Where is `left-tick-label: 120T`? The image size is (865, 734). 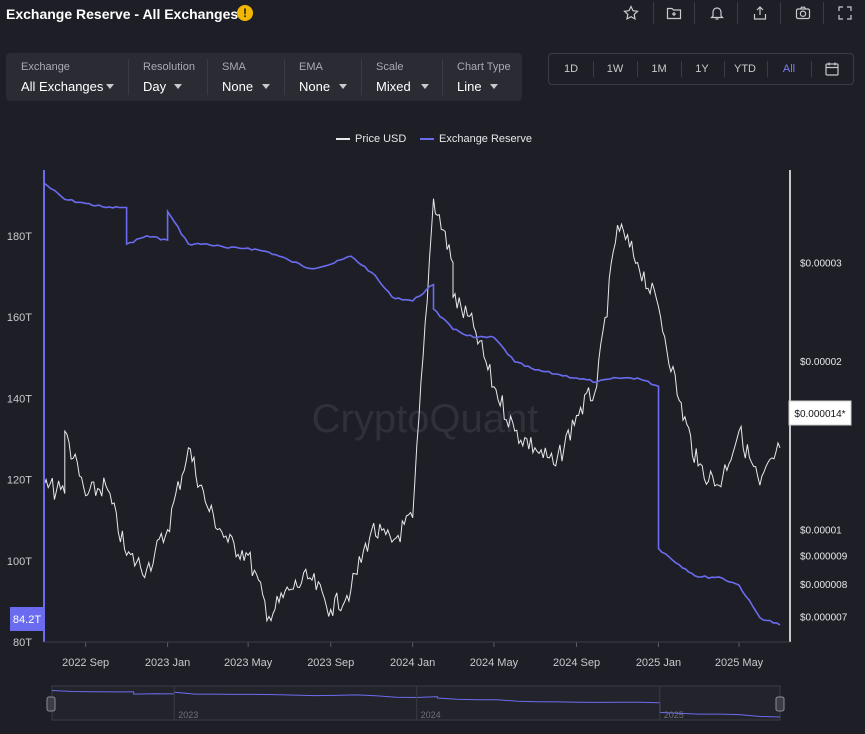
left-tick-label: 120T is located at coordinates (19, 481).